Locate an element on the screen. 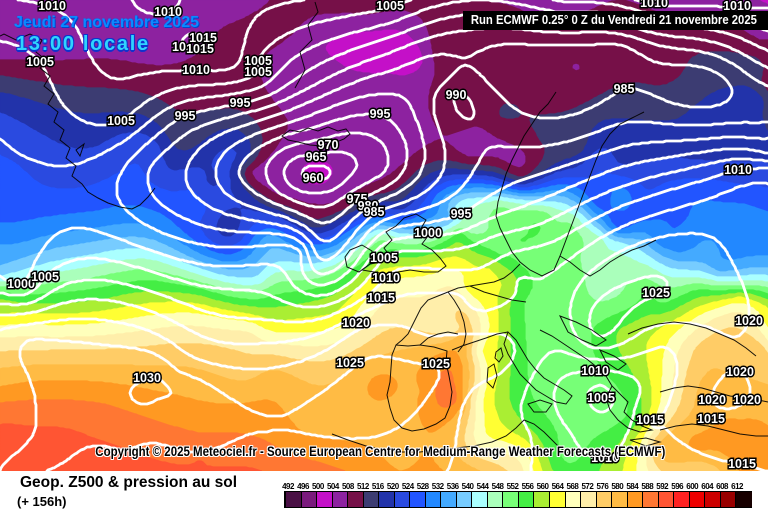  svg-text: 965 is located at coordinates (316, 157).